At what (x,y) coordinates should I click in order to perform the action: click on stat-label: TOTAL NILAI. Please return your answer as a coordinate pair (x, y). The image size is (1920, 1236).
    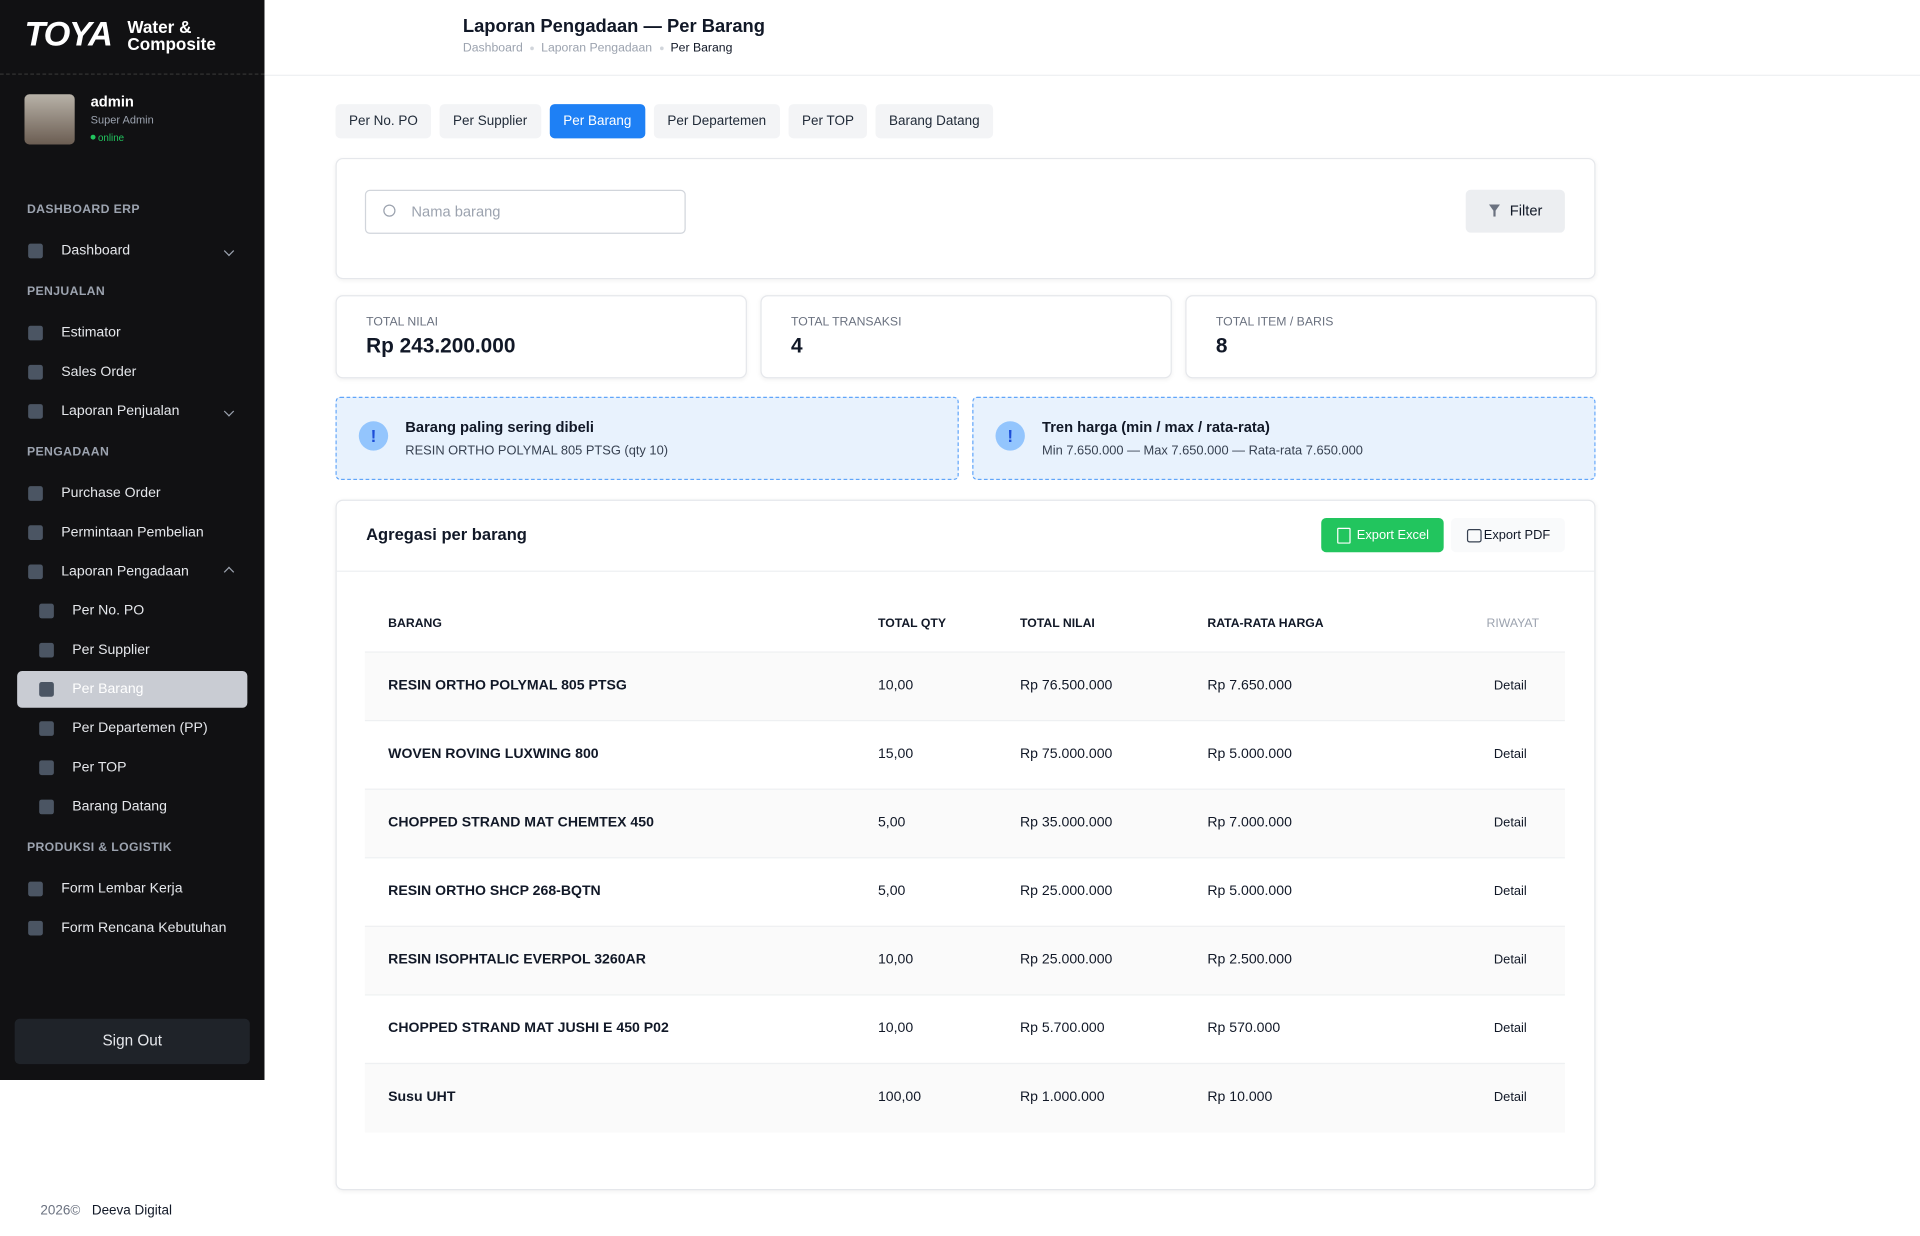
    Looking at the image, I should click on (402, 322).